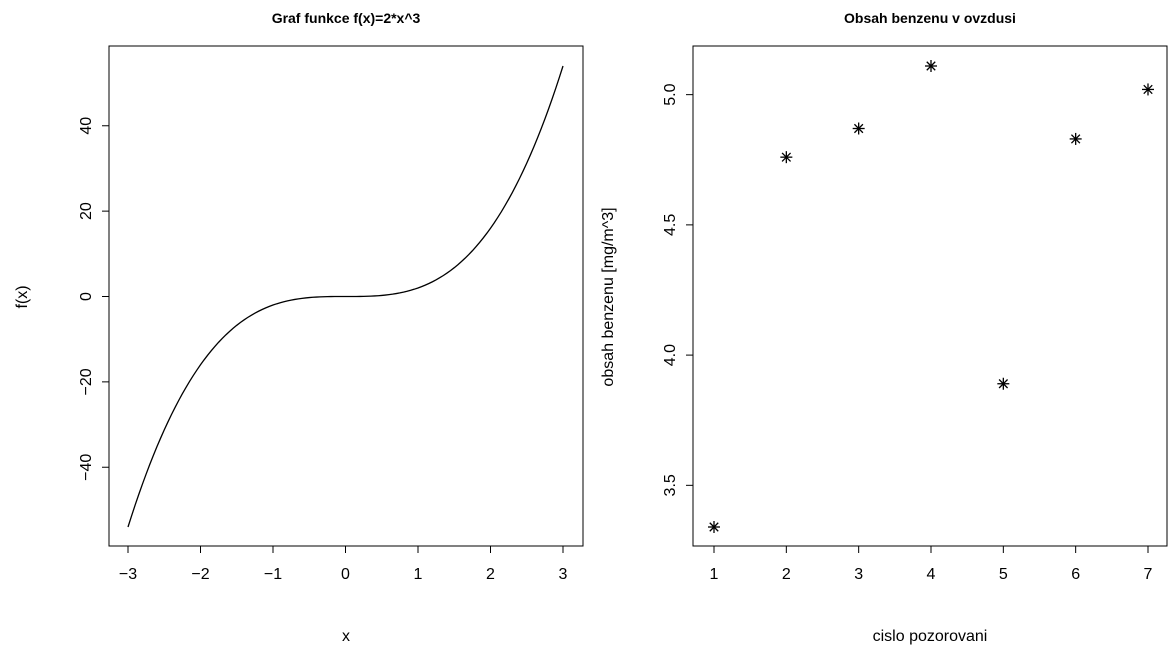 The height and width of the screenshot is (650, 1169). I want to click on x-tick-label: 7, so click(1148, 574).